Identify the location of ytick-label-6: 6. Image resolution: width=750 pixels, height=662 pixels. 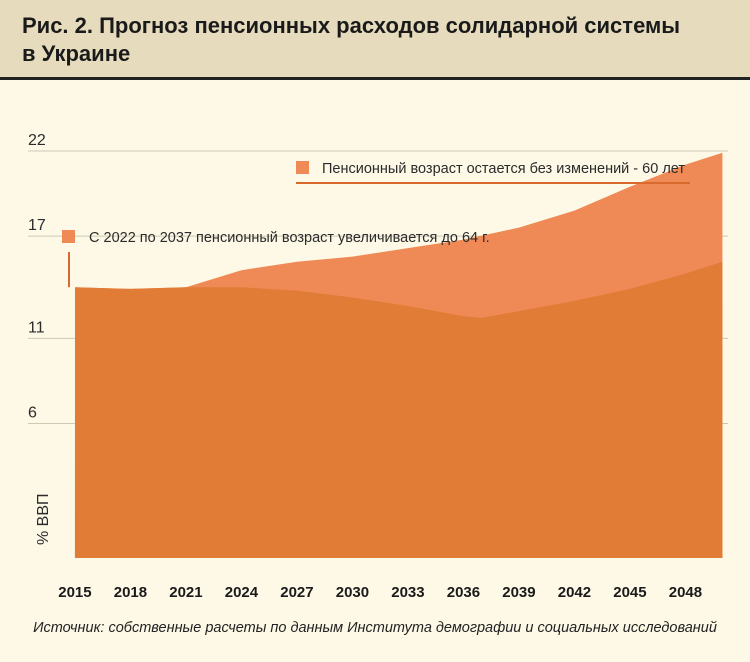
(32, 412).